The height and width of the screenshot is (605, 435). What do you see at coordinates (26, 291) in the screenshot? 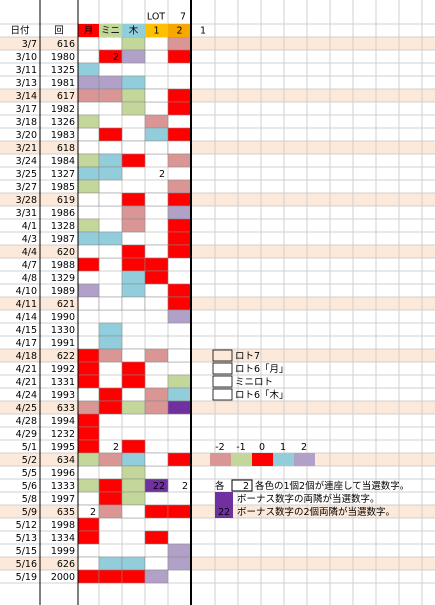
I see `date: 4/10` at bounding box center [26, 291].